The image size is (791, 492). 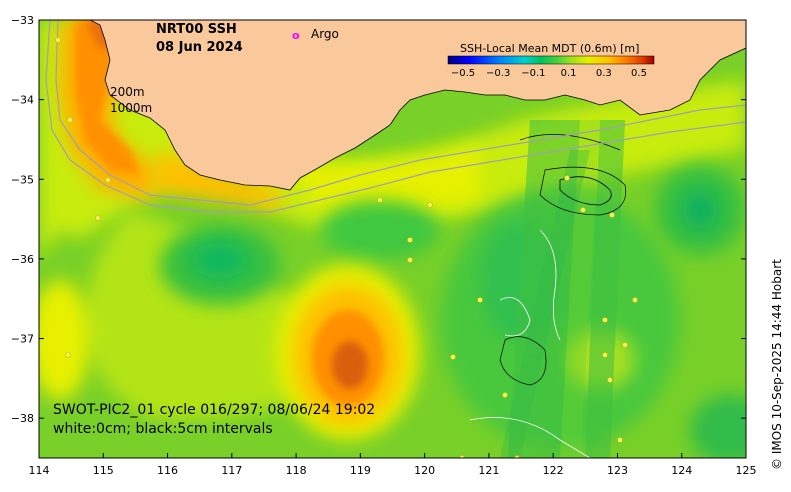 I want to click on x-tick-label: 115, so click(x=103, y=470).